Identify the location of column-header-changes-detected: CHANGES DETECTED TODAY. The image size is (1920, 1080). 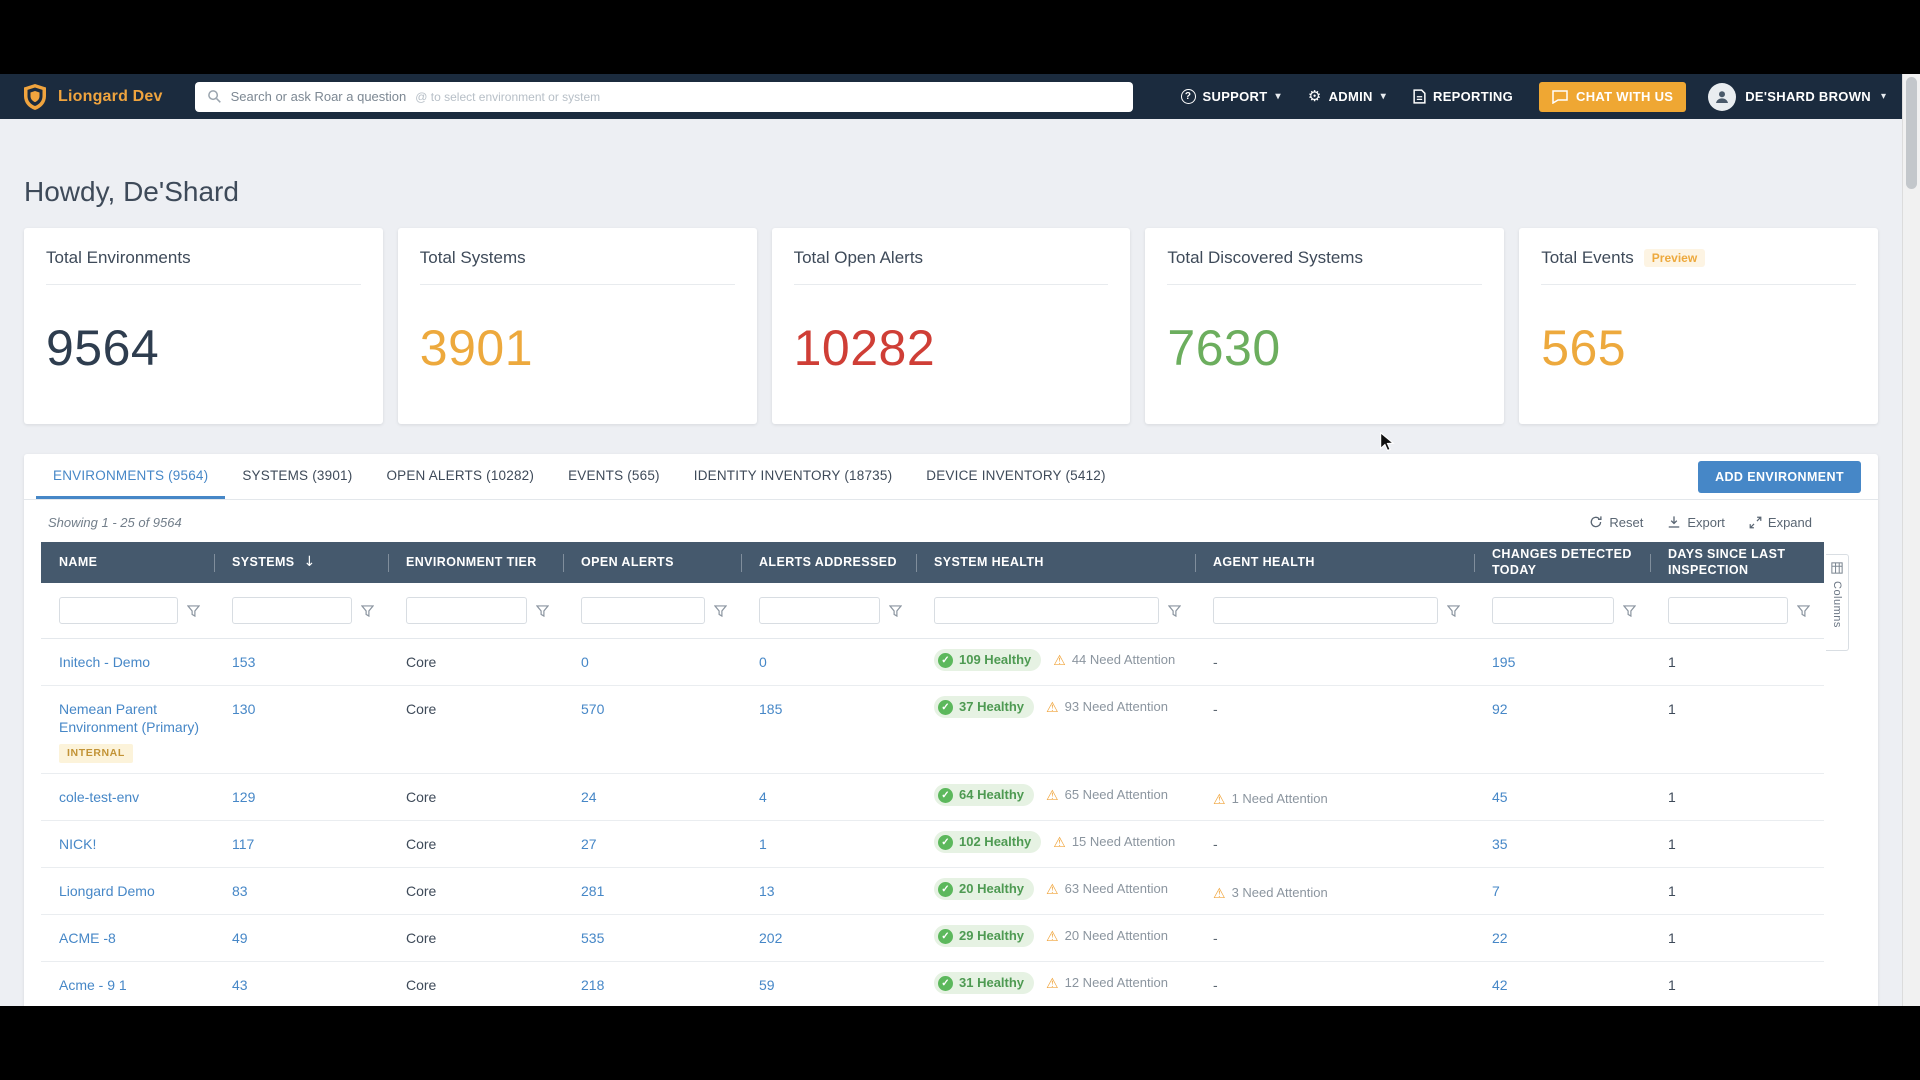
(1562, 562).